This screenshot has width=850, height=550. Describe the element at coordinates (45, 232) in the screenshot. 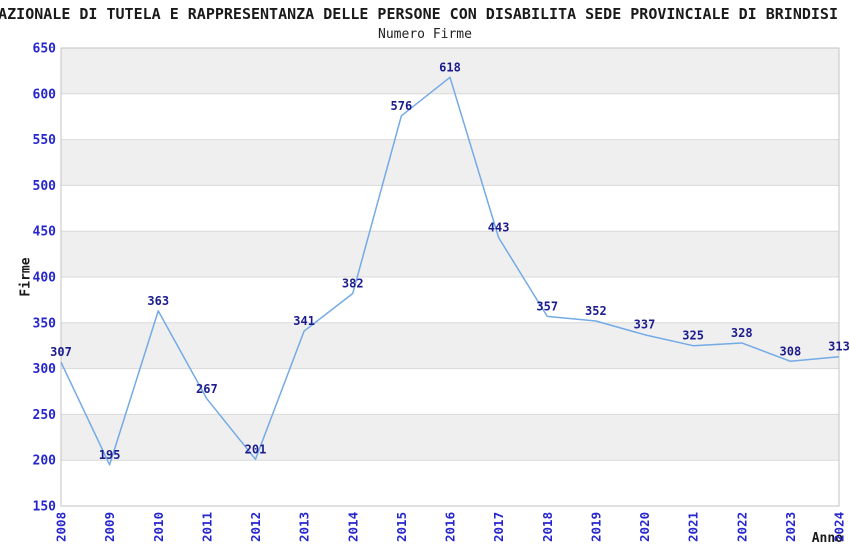

I see `y-tick-label: 450` at that location.